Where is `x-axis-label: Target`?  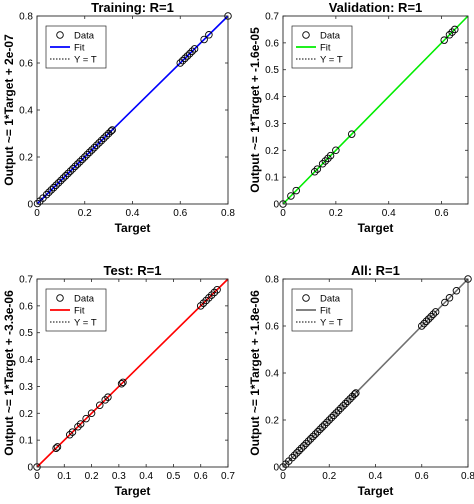 x-axis-label: Target is located at coordinates (376, 228).